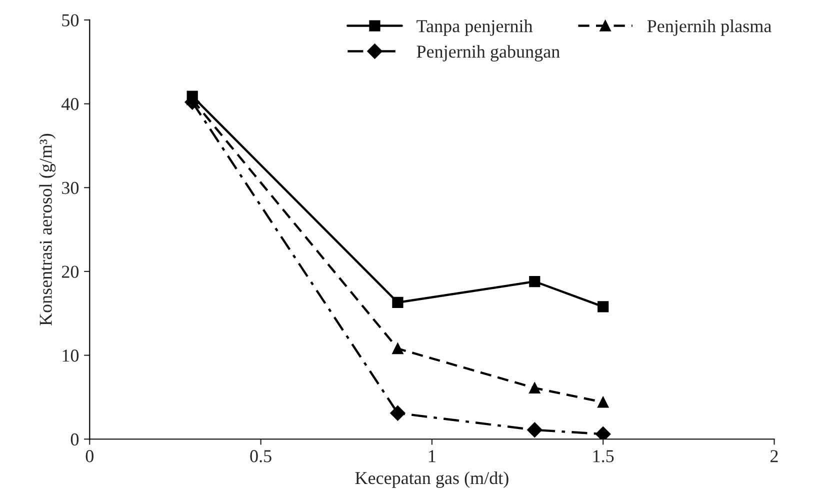 The width and height of the screenshot is (815, 499). What do you see at coordinates (488, 53) in the screenshot?
I see `legend-label: Penjernih gabungan` at bounding box center [488, 53].